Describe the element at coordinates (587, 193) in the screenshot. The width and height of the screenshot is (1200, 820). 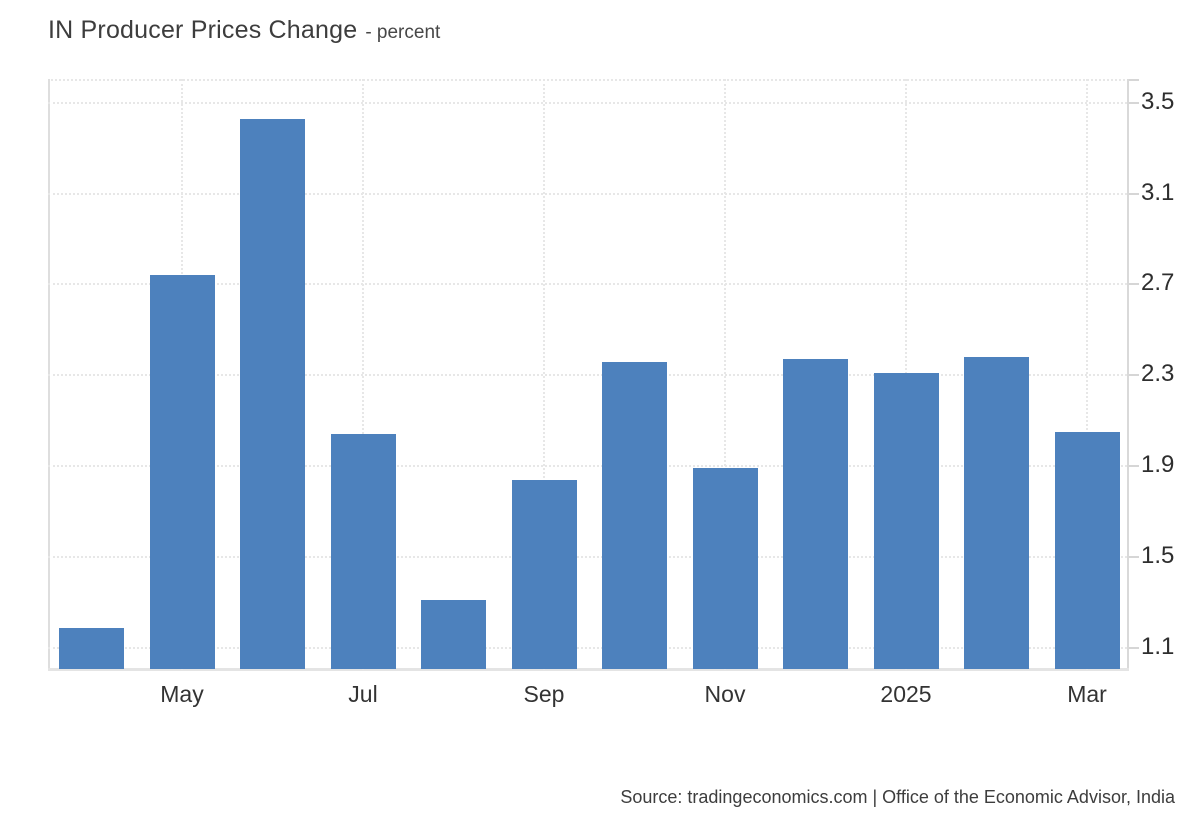
I see `y-gridline-3.1` at that location.